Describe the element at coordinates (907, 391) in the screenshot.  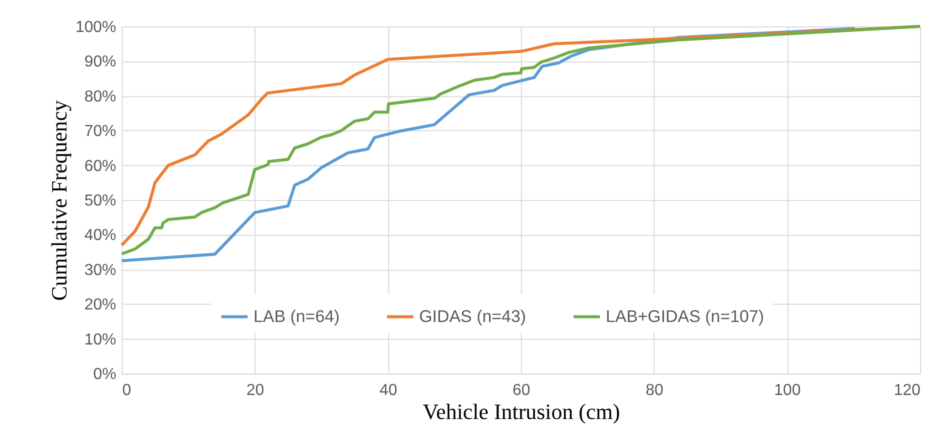
I see `x-tick-label: 120` at that location.